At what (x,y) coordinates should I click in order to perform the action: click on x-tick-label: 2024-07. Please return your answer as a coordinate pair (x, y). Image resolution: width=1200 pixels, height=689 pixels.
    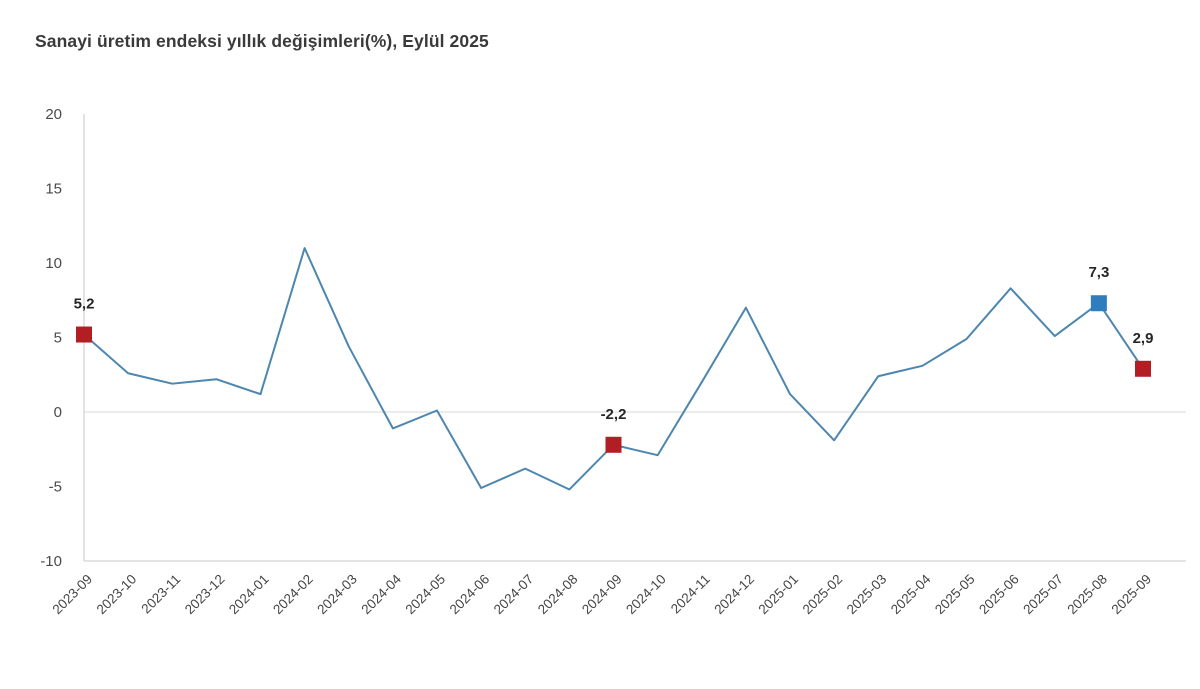
    Looking at the image, I should click on (514, 595).